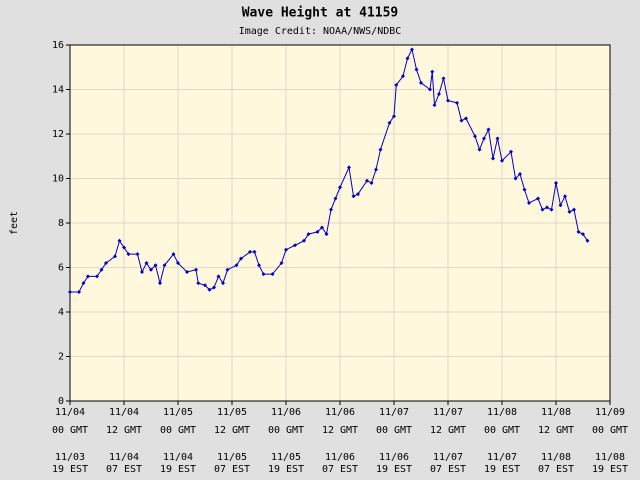  I want to click on x-tick-label: 11/08, so click(502, 412).